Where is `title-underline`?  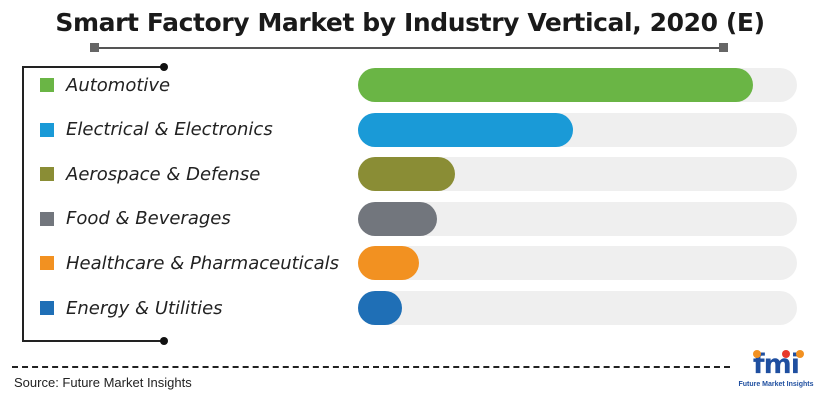 title-underline is located at coordinates (409, 48).